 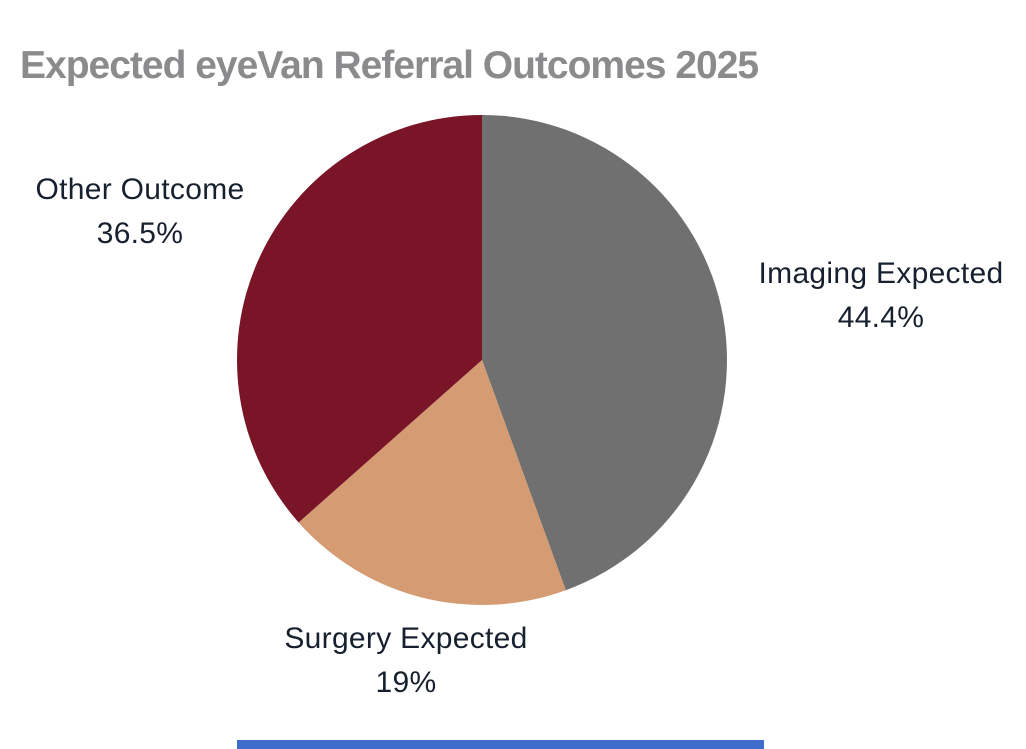 I want to click on slice-percentage: 19%, so click(x=406, y=682).